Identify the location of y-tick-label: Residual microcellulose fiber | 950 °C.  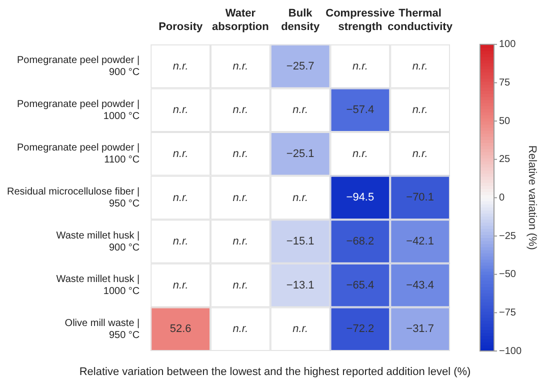
(73, 198).